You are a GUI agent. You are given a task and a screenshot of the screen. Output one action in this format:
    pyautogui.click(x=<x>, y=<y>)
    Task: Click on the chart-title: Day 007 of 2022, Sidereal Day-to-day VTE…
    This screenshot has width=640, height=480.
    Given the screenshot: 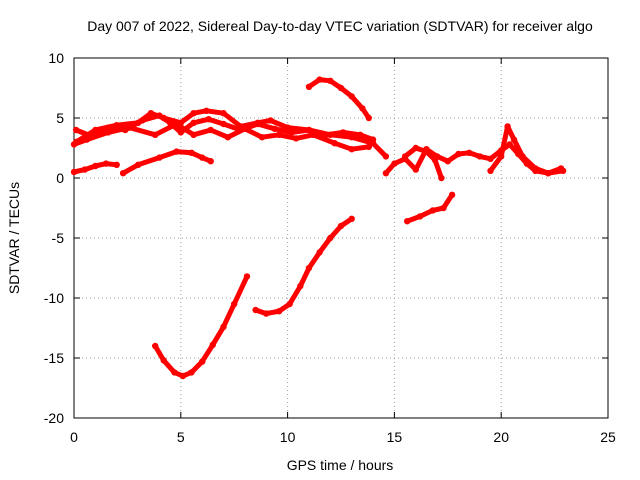 What is the action you would take?
    pyautogui.click(x=340, y=26)
    